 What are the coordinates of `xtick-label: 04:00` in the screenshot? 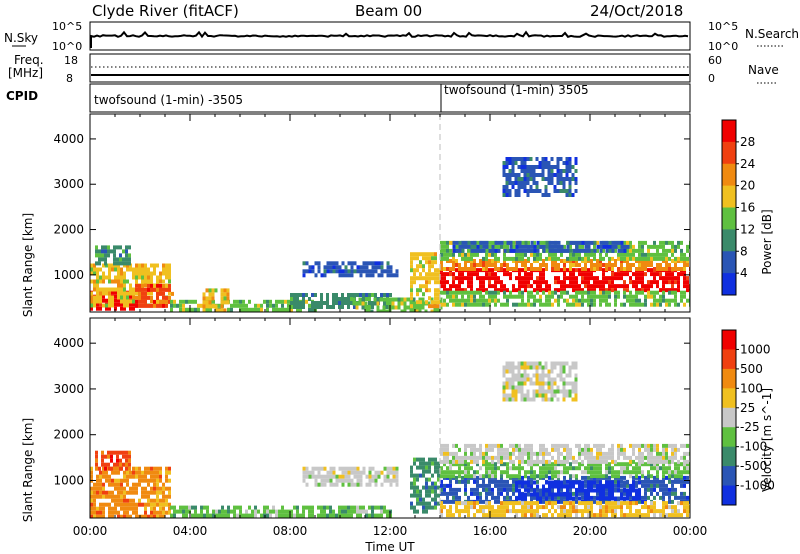 It's located at (190, 531).